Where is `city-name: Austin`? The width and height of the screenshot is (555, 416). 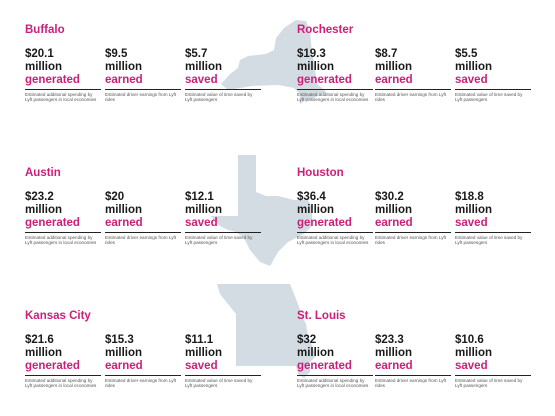
city-name: Austin is located at coordinates (43, 173).